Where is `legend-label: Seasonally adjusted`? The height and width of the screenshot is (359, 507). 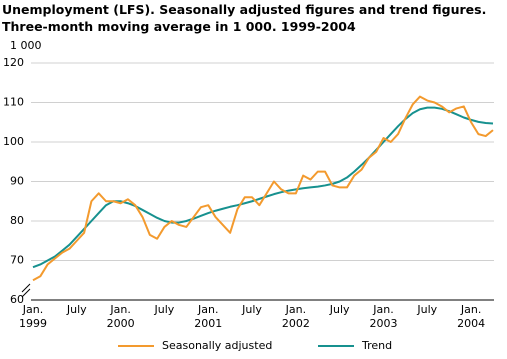 legend-label: Seasonally adjusted is located at coordinates (217, 345).